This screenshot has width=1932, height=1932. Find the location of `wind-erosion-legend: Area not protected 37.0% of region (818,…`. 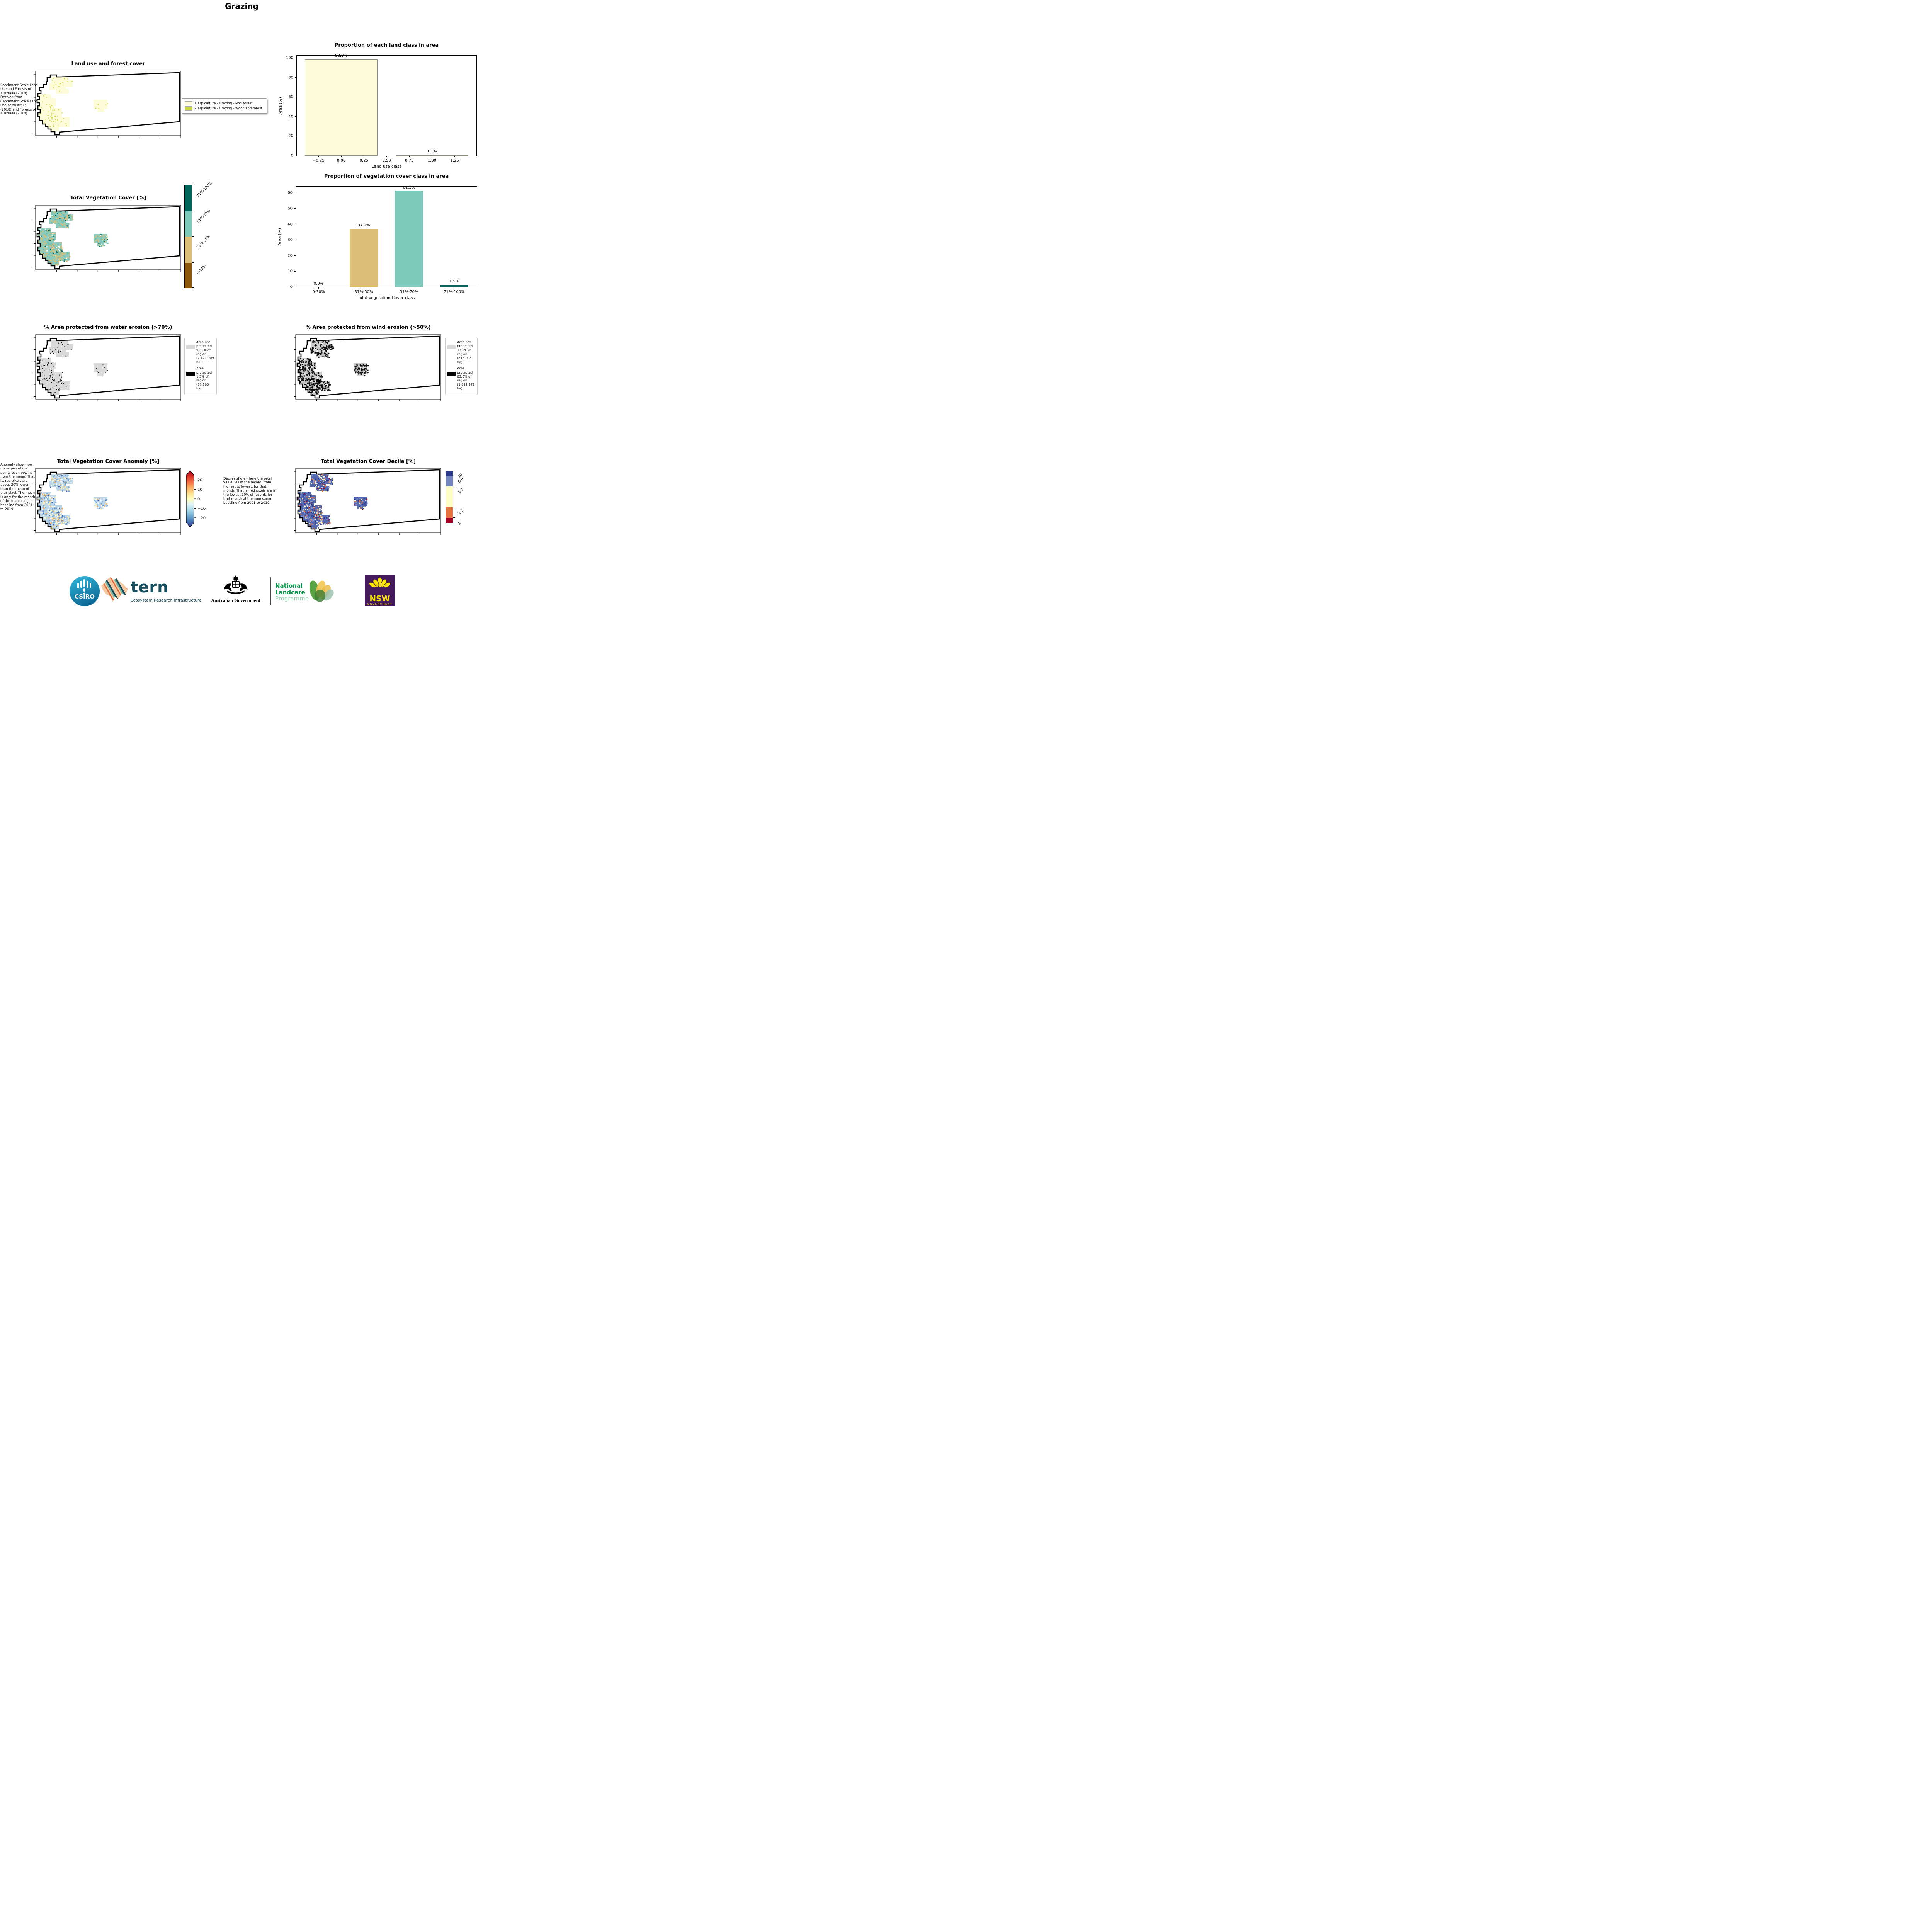

wind-erosion-legend: Area not protected 37.0% of region (818,… is located at coordinates (461, 367).